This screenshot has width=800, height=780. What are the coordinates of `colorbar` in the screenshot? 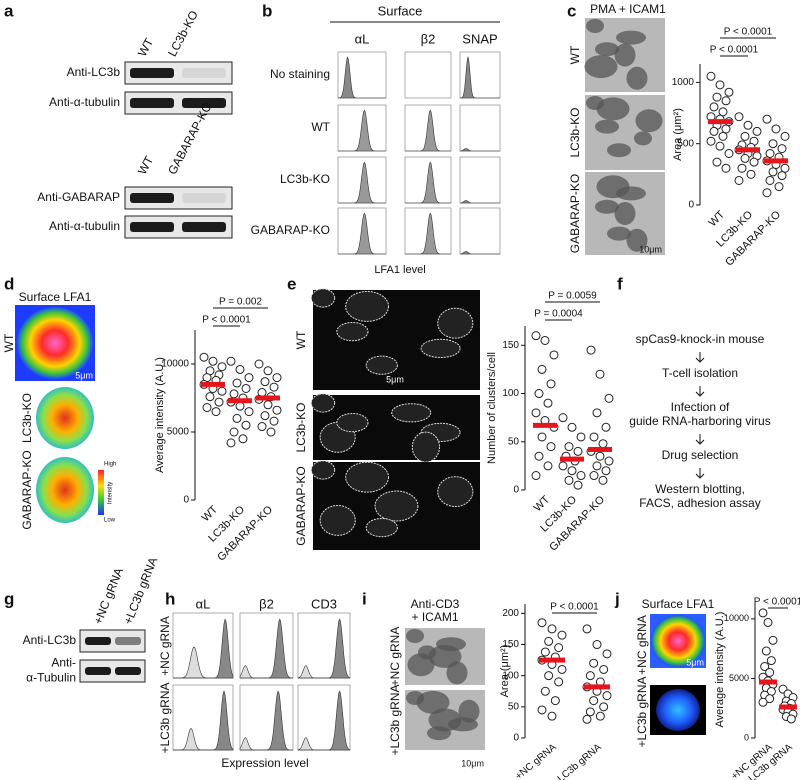 It's located at (101, 492).